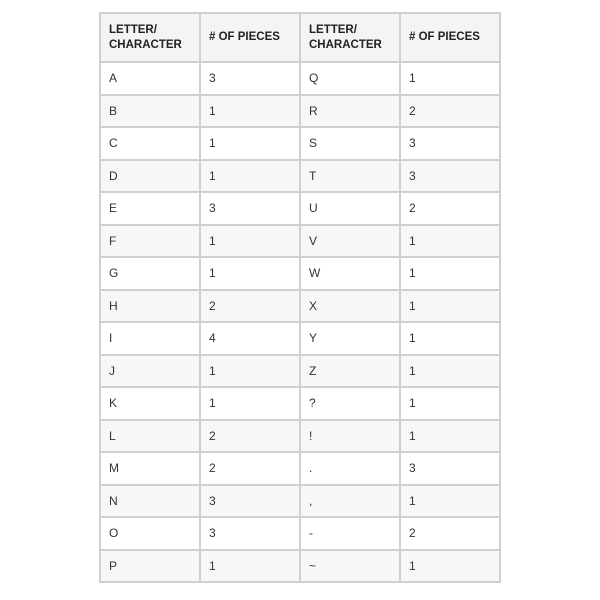 Image resolution: width=600 pixels, height=600 pixels. What do you see at coordinates (250, 37) in the screenshot?
I see `header-pieces-1: # OF PIECES` at bounding box center [250, 37].